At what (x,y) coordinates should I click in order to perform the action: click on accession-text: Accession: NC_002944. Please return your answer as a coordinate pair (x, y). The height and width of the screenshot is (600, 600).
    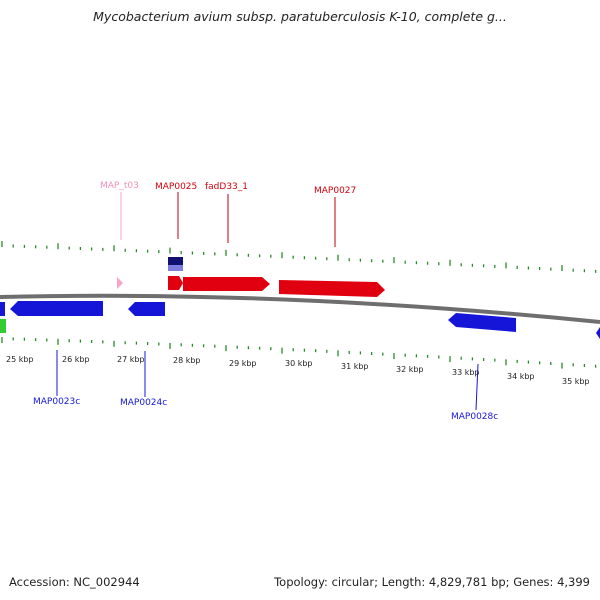
    Looking at the image, I should click on (74, 582).